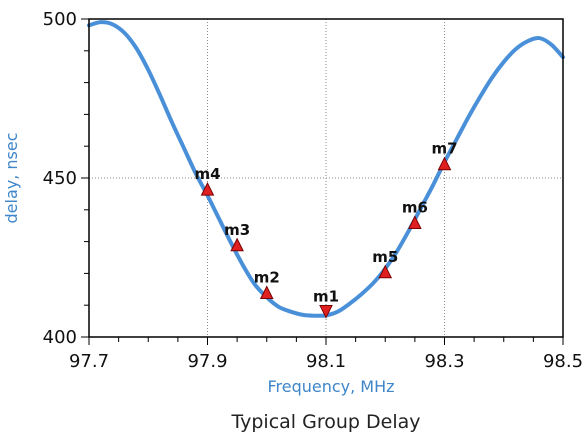  What do you see at coordinates (326, 361) in the screenshot?
I see `x-tick-label: 98.1` at bounding box center [326, 361].